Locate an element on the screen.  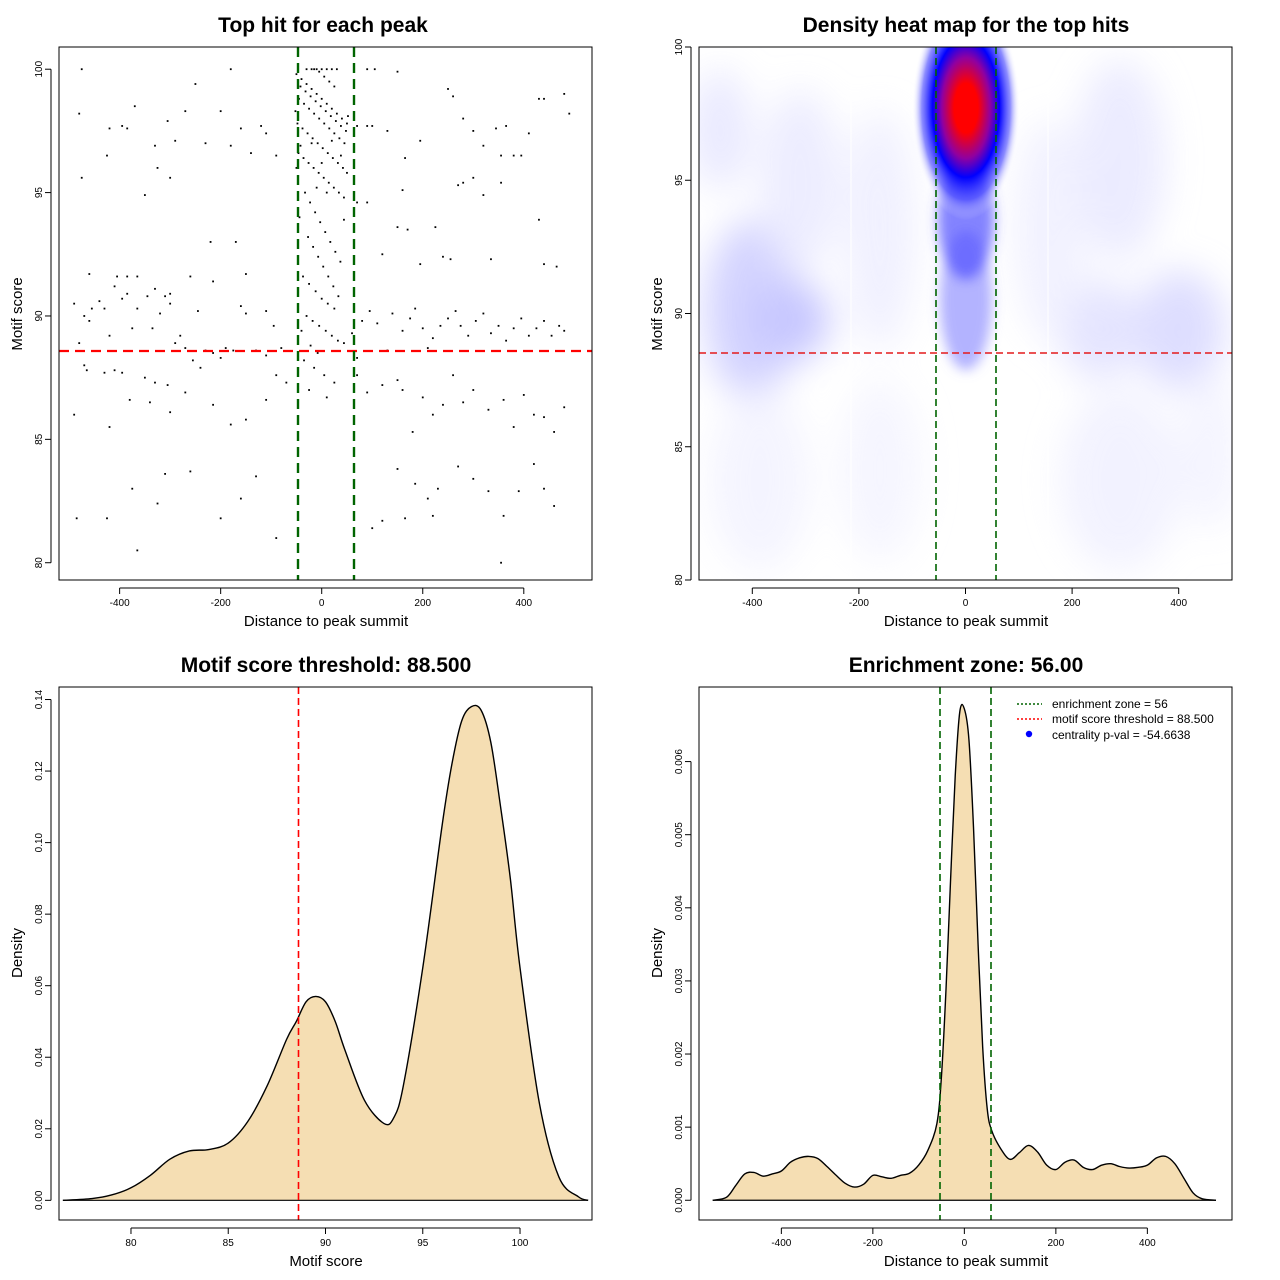
heatmap-x-tick-label: -400 is located at coordinates (752, 603).